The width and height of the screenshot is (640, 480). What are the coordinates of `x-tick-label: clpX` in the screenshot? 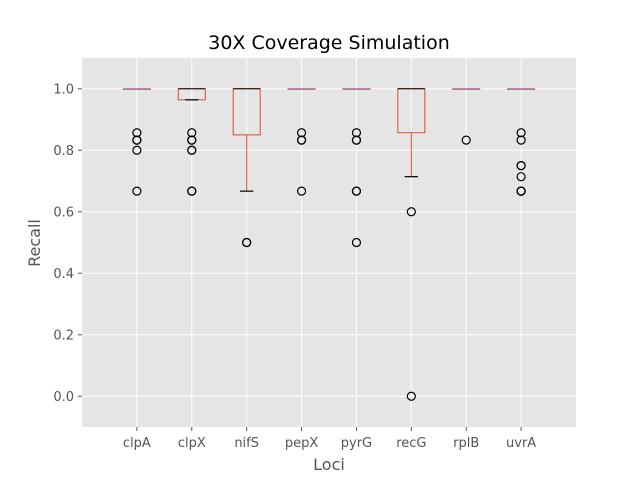 It's located at (192, 443).